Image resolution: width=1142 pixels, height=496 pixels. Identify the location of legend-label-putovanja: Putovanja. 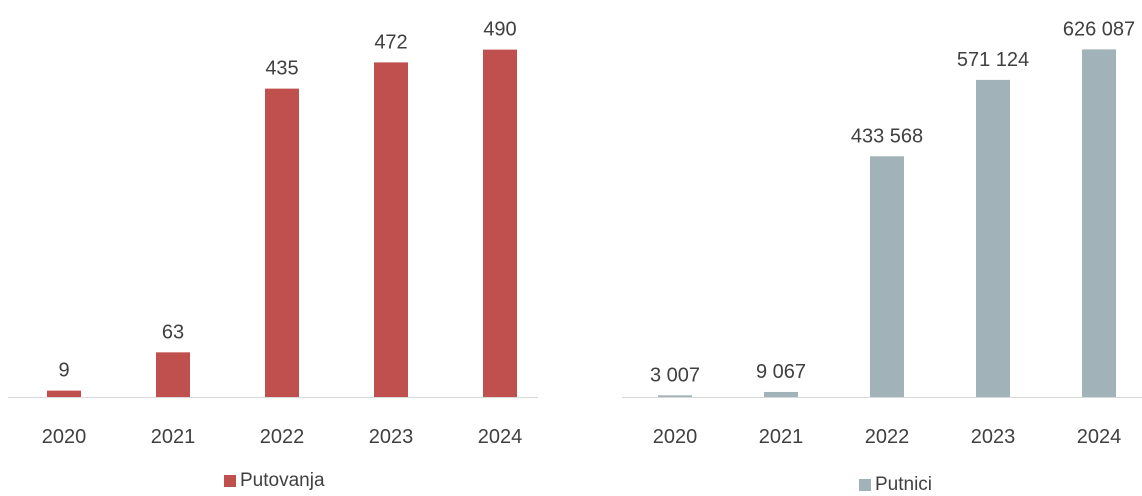
(282, 480).